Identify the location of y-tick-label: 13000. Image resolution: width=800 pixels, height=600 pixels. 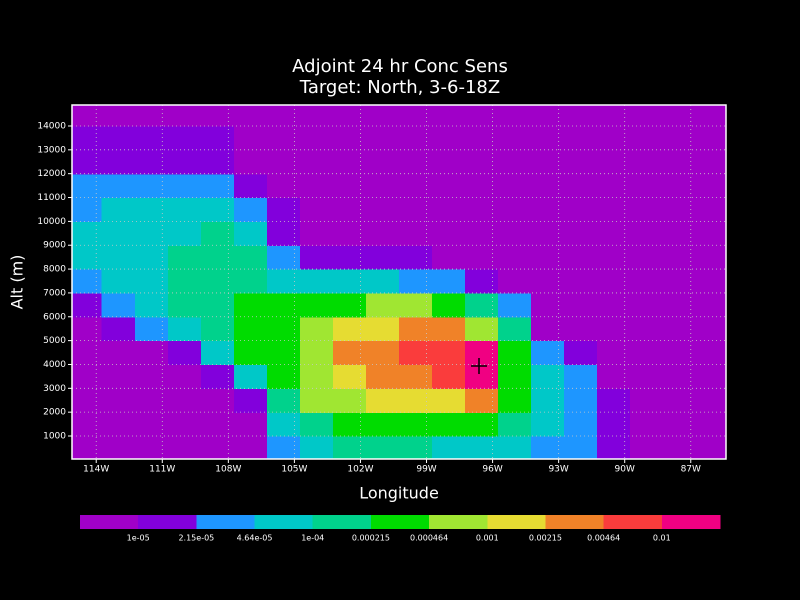
(51, 150).